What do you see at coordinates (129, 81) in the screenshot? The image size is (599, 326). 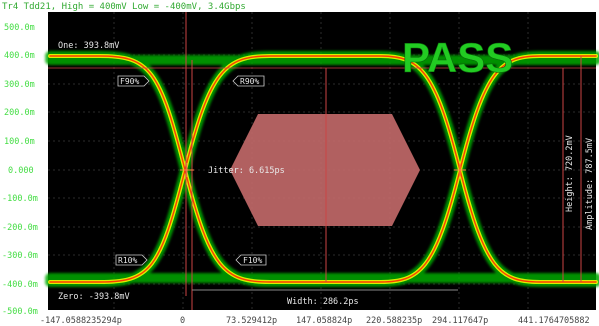 I see `svg-text: F90%` at bounding box center [129, 81].